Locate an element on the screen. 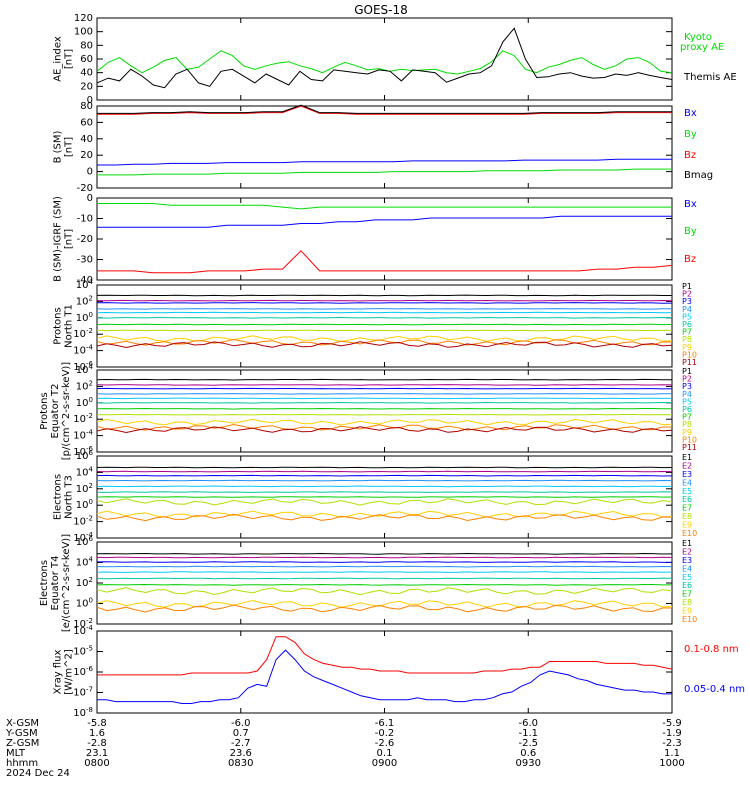 The image size is (750, 804). legend-label: P5 is located at coordinates (687, 401).